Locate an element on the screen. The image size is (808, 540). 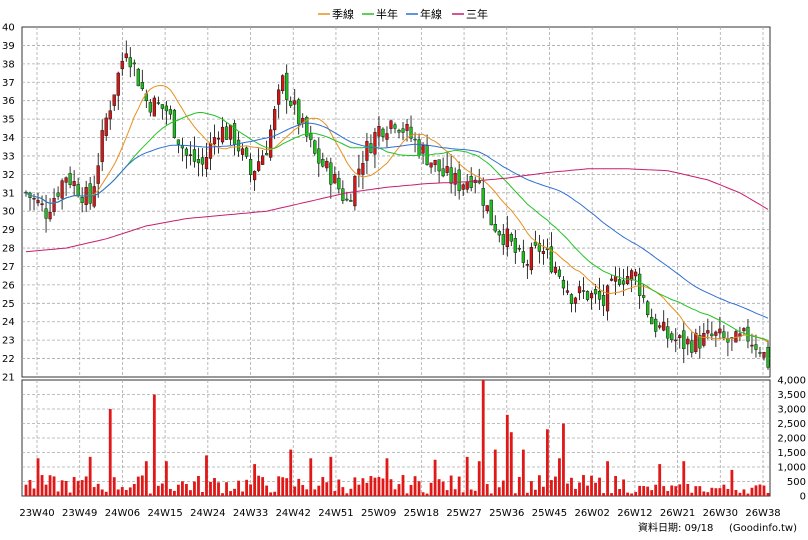
x-tick-label: 26W30 is located at coordinates (720, 513).